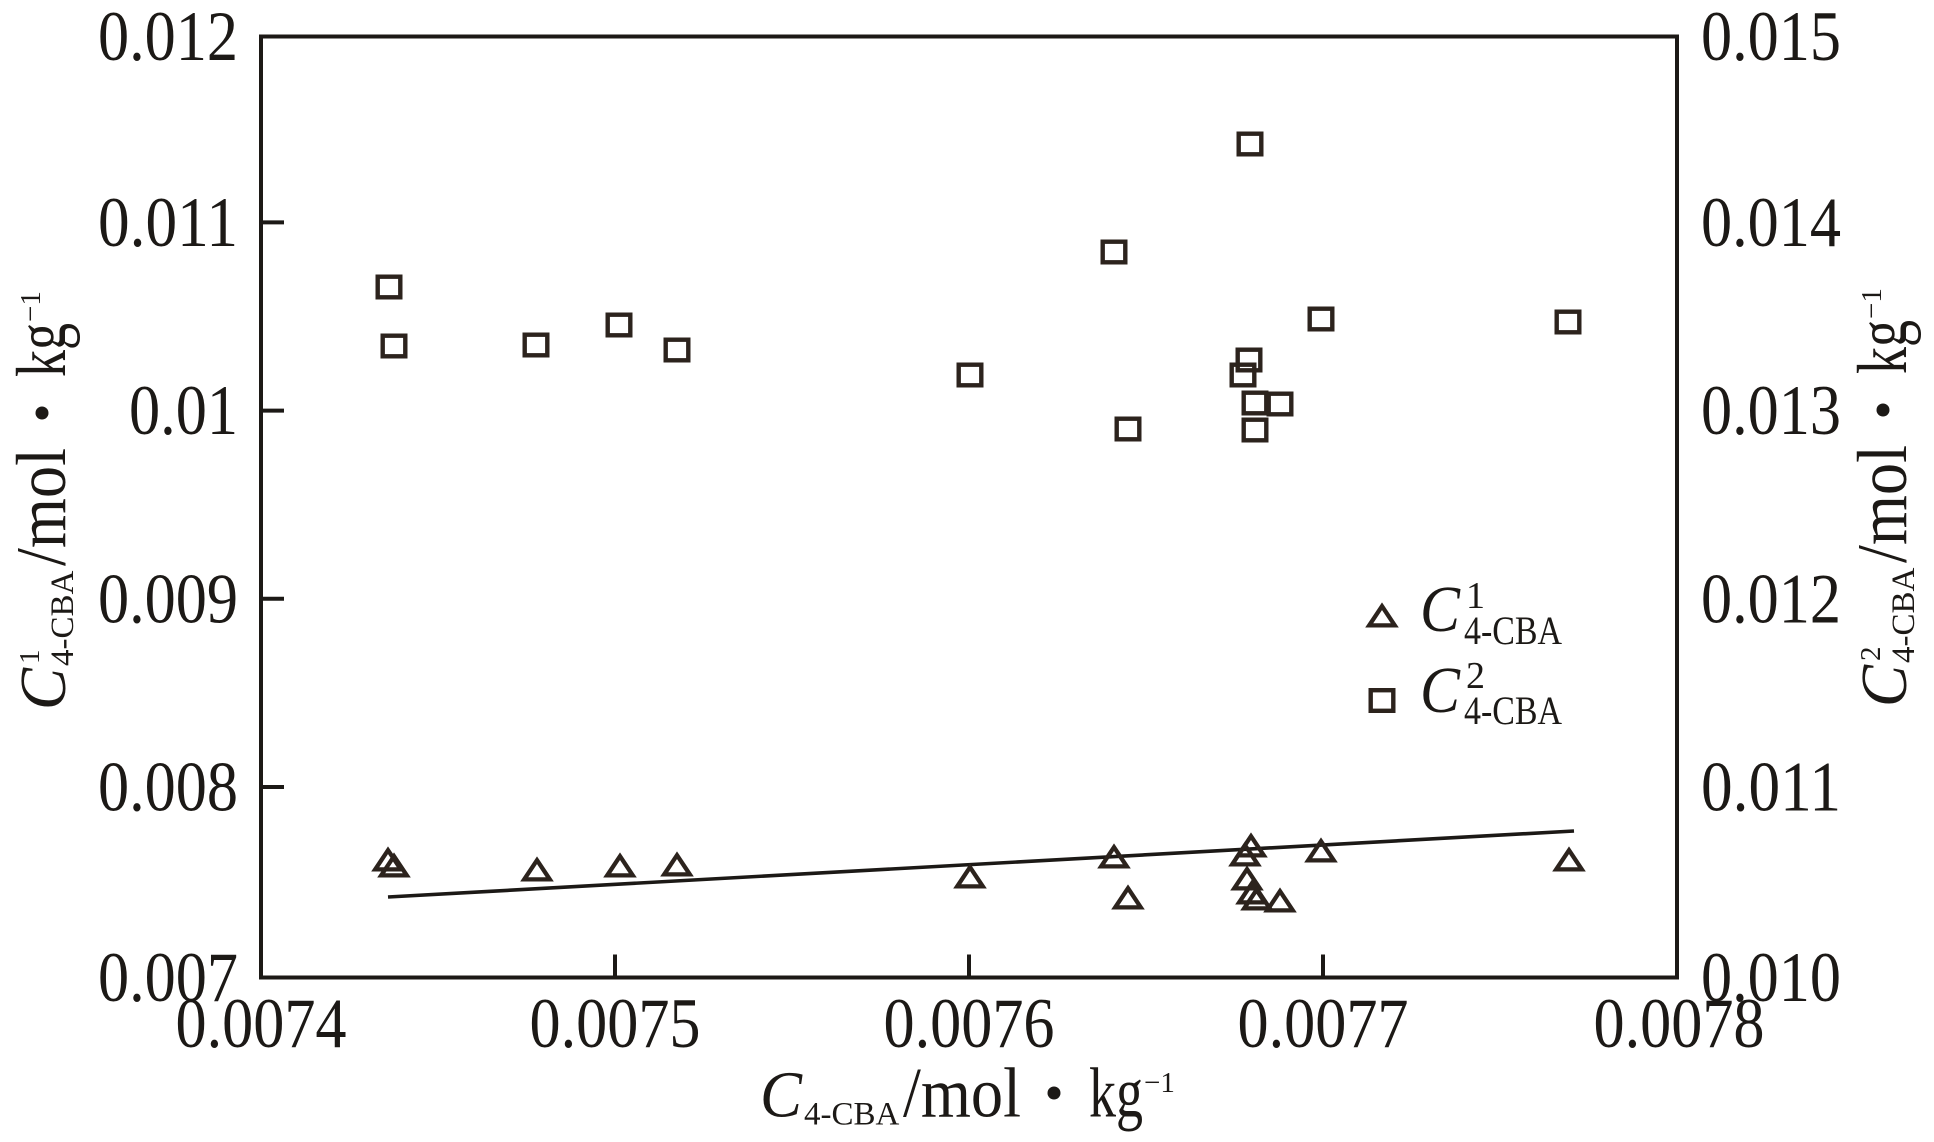 This screenshot has width=1934, height=1142. What do you see at coordinates (1323, 1024) in the screenshot?
I see `svg-text: 0.0077` at bounding box center [1323, 1024].